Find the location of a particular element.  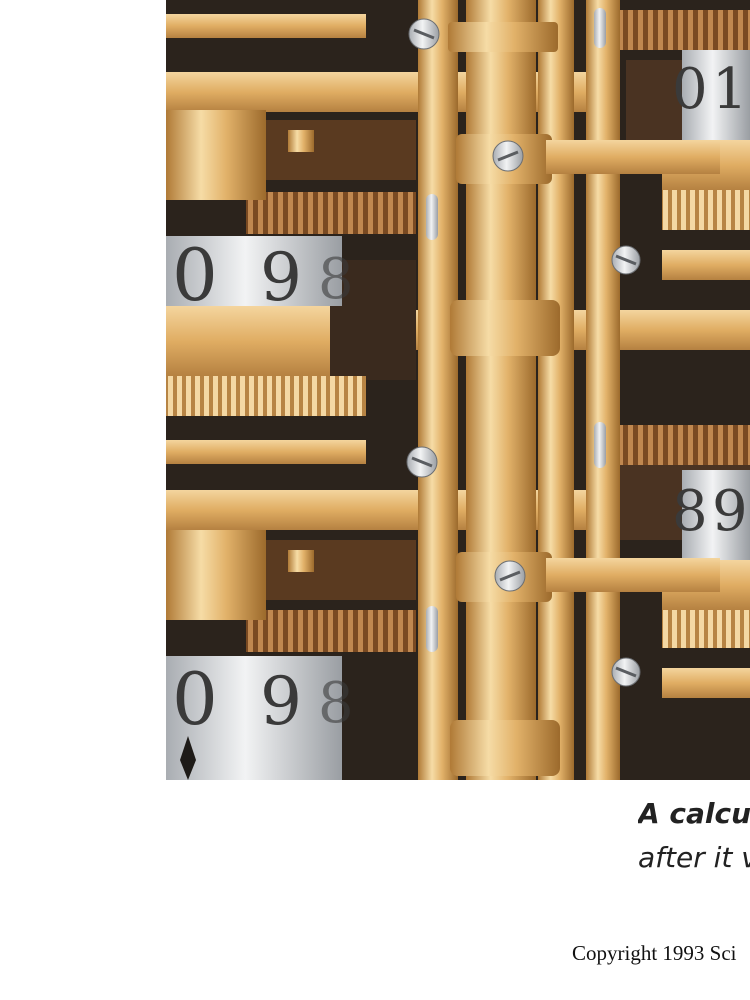

figure-caption: A calcul after it v is located at coordinates (694, 836).